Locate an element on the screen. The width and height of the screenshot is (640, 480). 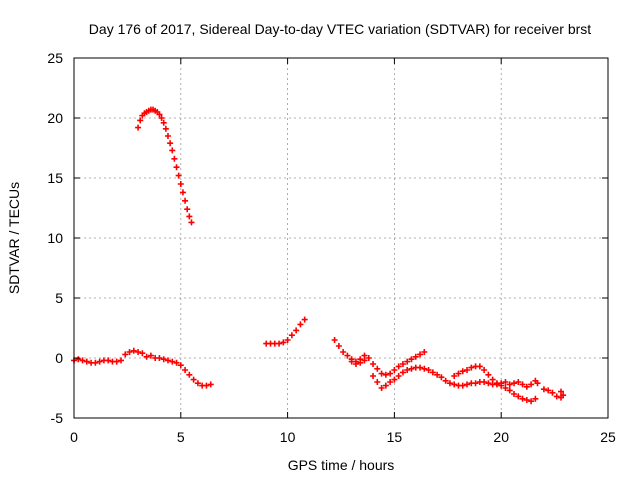
y-tick-label: 10 is located at coordinates (55, 238).